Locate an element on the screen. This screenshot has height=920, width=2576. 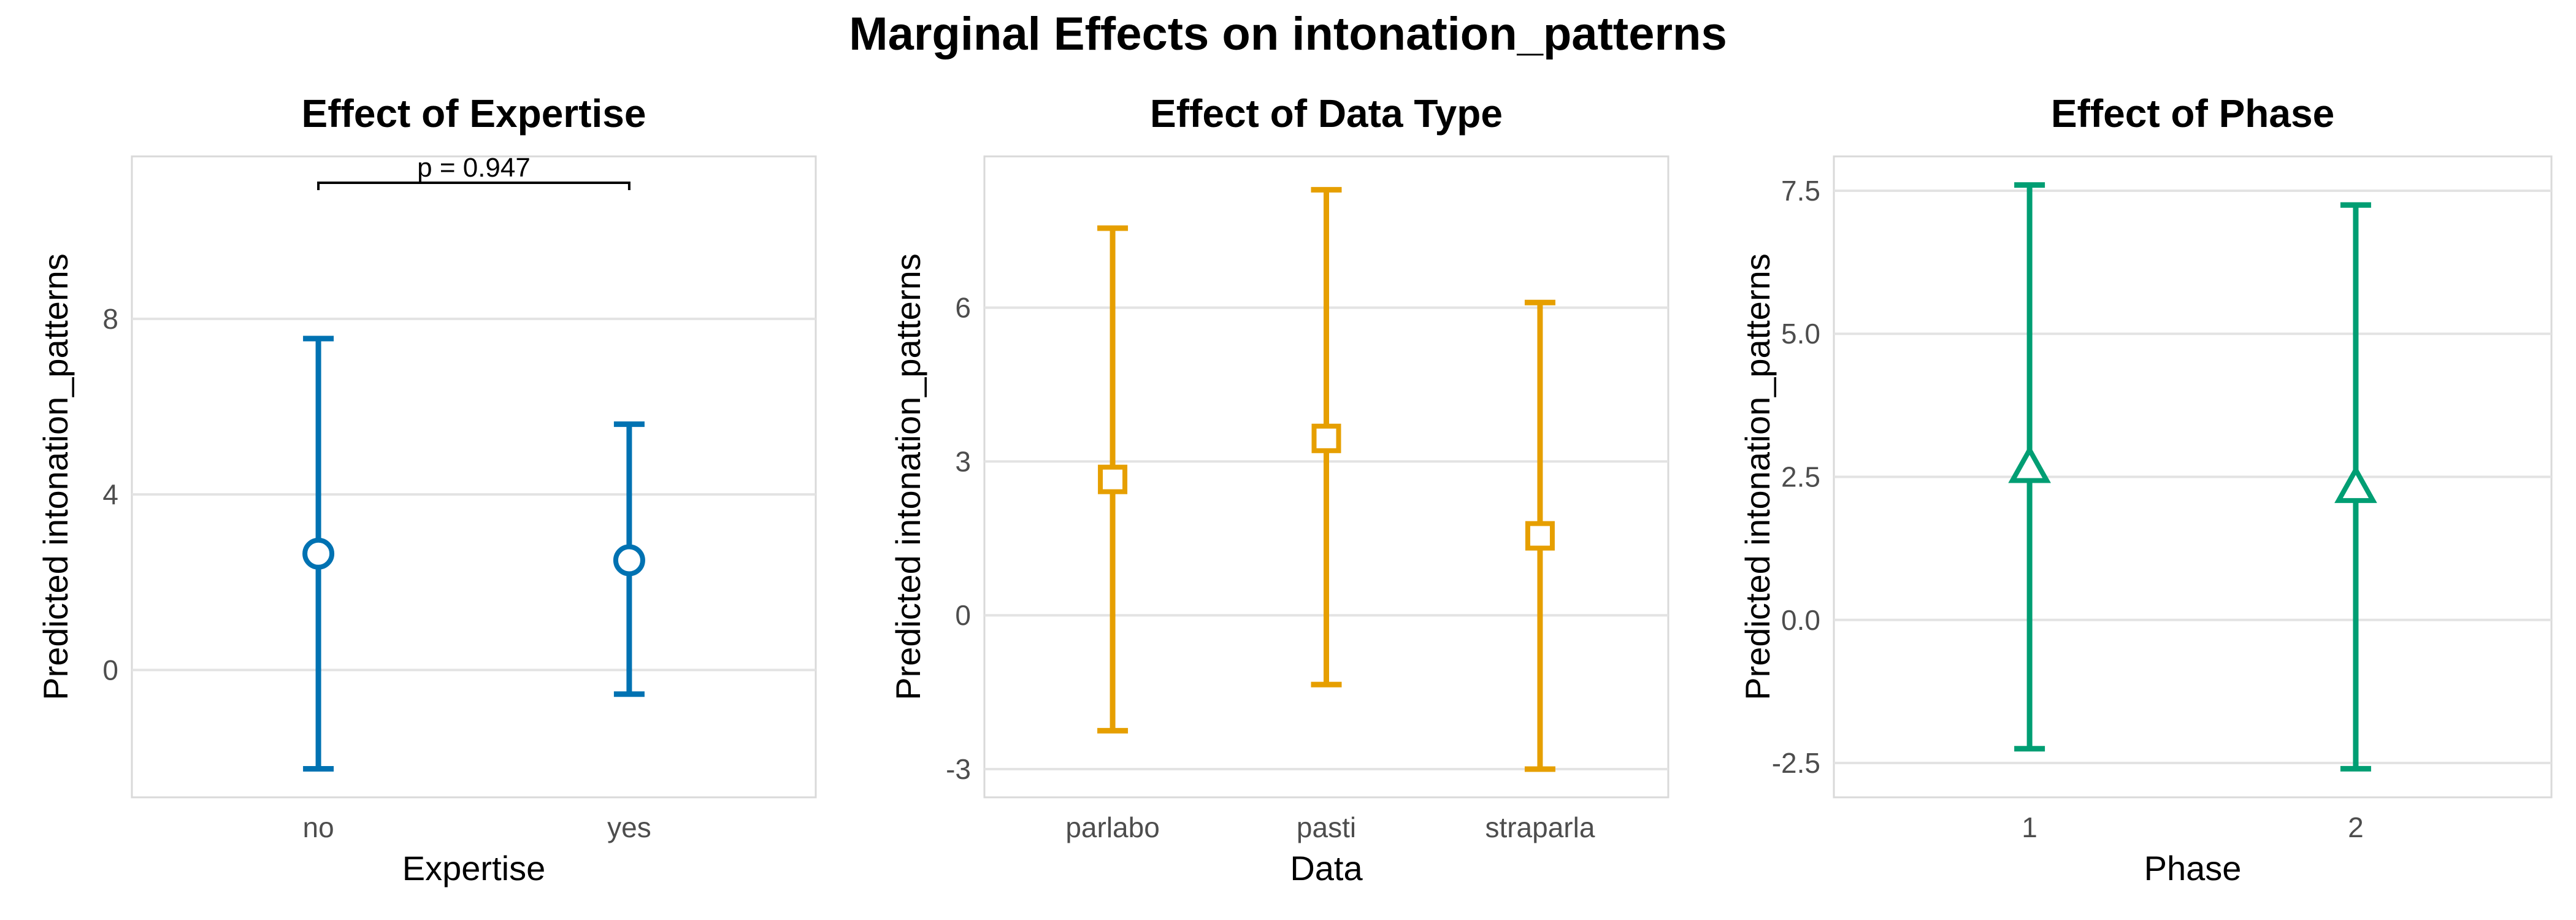
y-tick-label: 3 is located at coordinates (963, 461).